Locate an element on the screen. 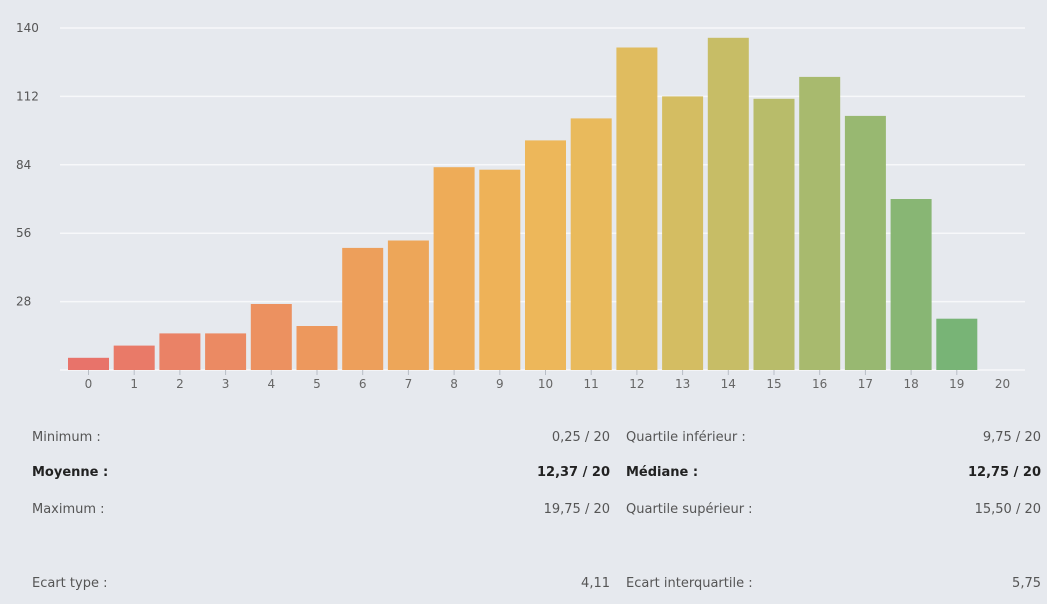  interquartile-range-value: 5,75 is located at coordinates (1026, 583).